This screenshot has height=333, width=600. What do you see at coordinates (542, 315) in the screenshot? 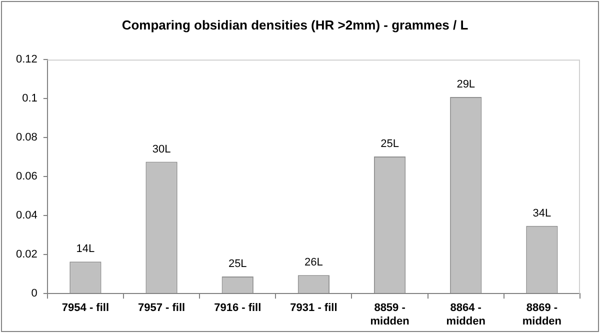
I see `x-tick-label: 8869 - midden` at bounding box center [542, 315].